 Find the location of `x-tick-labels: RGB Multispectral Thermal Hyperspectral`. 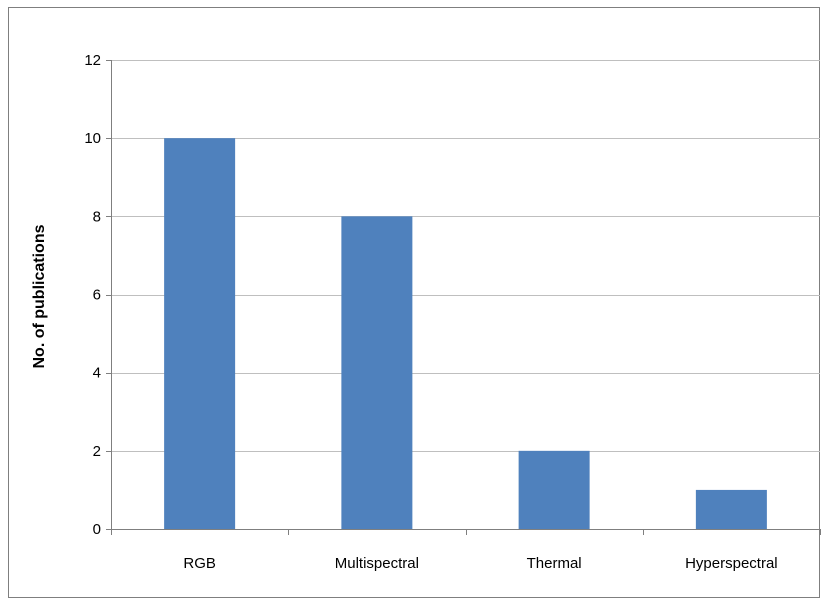

x-tick-labels: RGB Multispectral Thermal Hyperspectral is located at coordinates (480, 563).